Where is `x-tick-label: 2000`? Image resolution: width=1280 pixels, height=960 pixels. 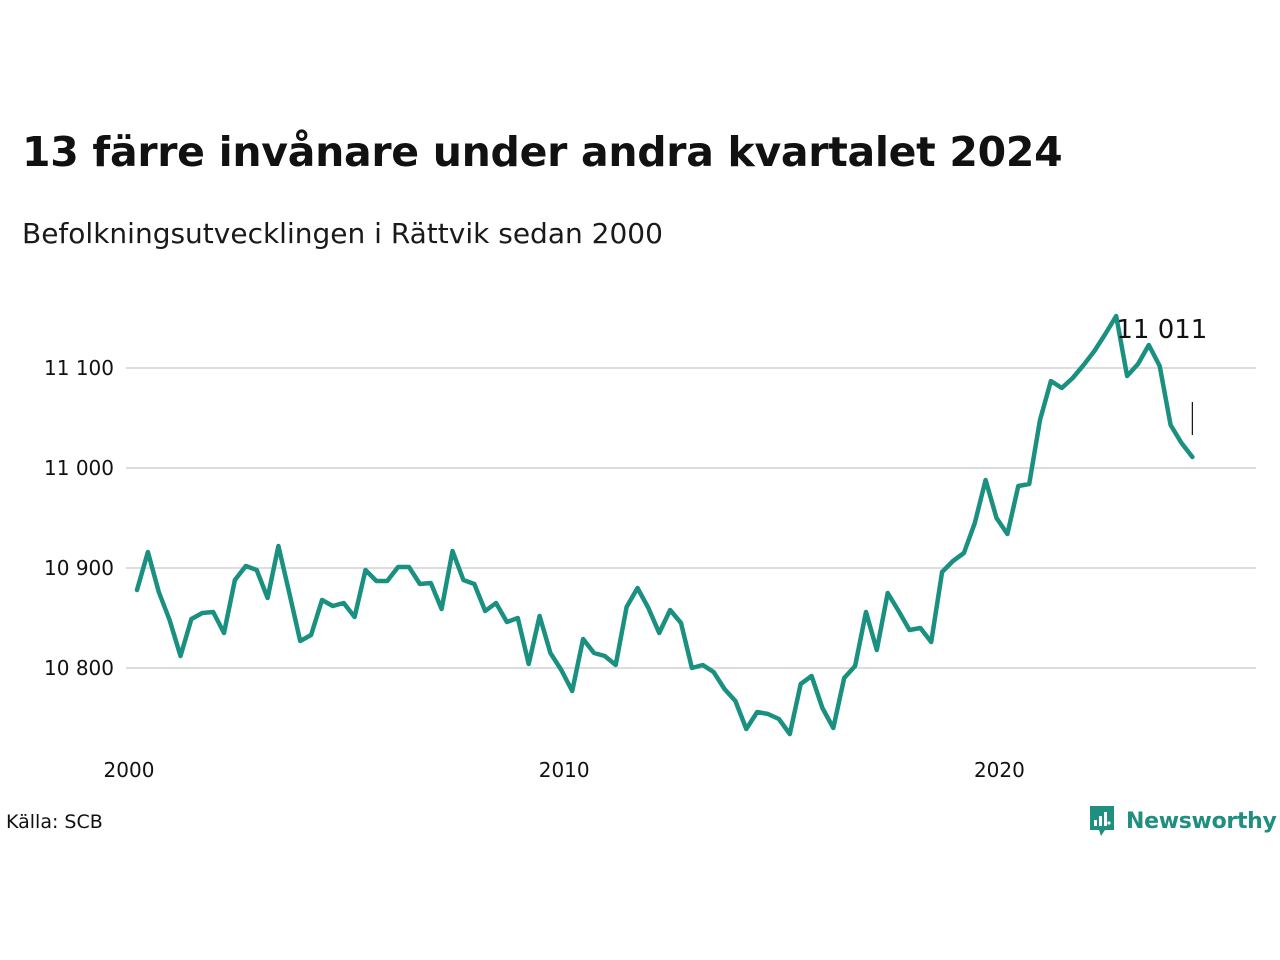 x-tick-label: 2000 is located at coordinates (129, 770).